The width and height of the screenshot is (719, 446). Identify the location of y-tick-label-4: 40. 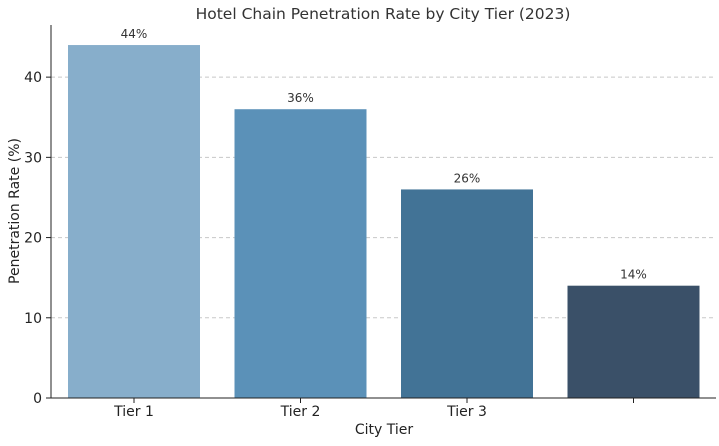
(33, 78).